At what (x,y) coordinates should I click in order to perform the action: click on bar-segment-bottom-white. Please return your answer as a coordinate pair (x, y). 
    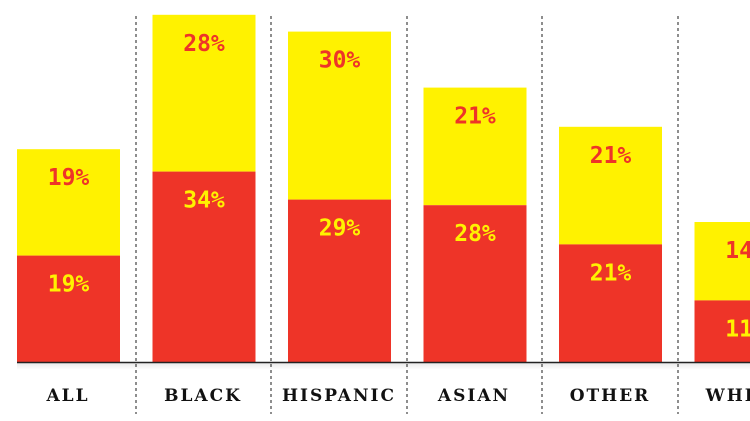
    Looking at the image, I should click on (722, 331).